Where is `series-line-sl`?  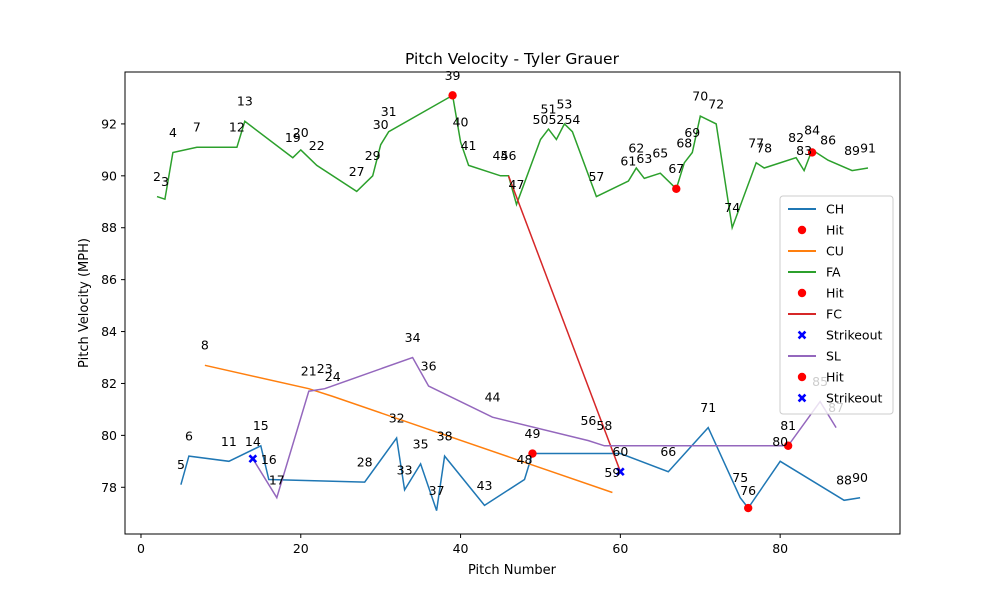
series-line-sl is located at coordinates (544, 428).